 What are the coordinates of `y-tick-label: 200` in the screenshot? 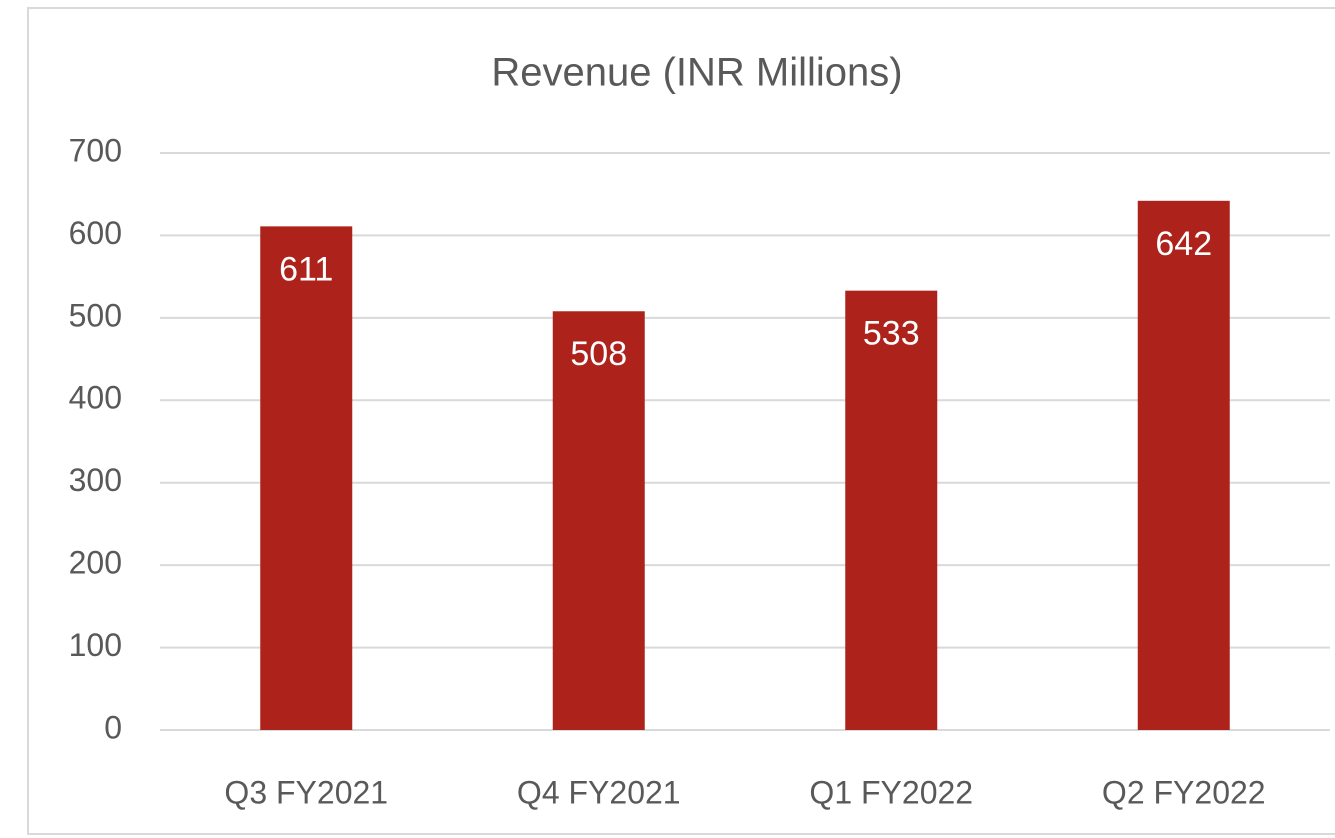 It's located at (95, 563).